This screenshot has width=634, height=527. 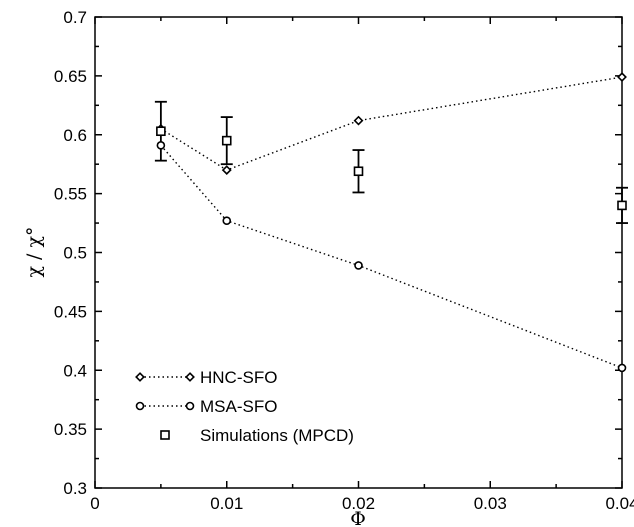 I want to click on y-tick-label: 0.55, so click(x=70, y=194).